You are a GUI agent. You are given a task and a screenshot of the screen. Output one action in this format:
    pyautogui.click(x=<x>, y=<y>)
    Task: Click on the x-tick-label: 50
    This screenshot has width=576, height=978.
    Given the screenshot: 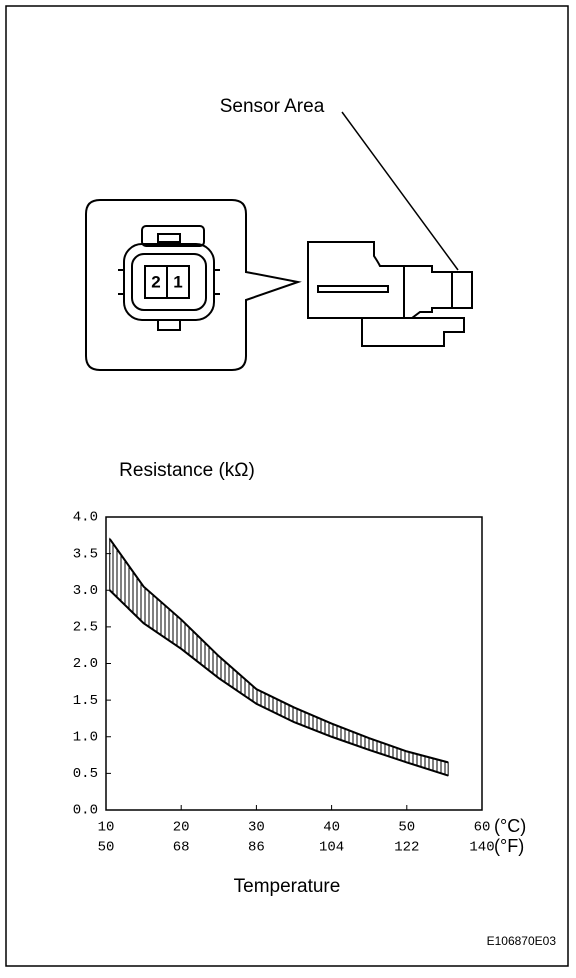 What is the action you would take?
    pyautogui.click(x=406, y=828)
    